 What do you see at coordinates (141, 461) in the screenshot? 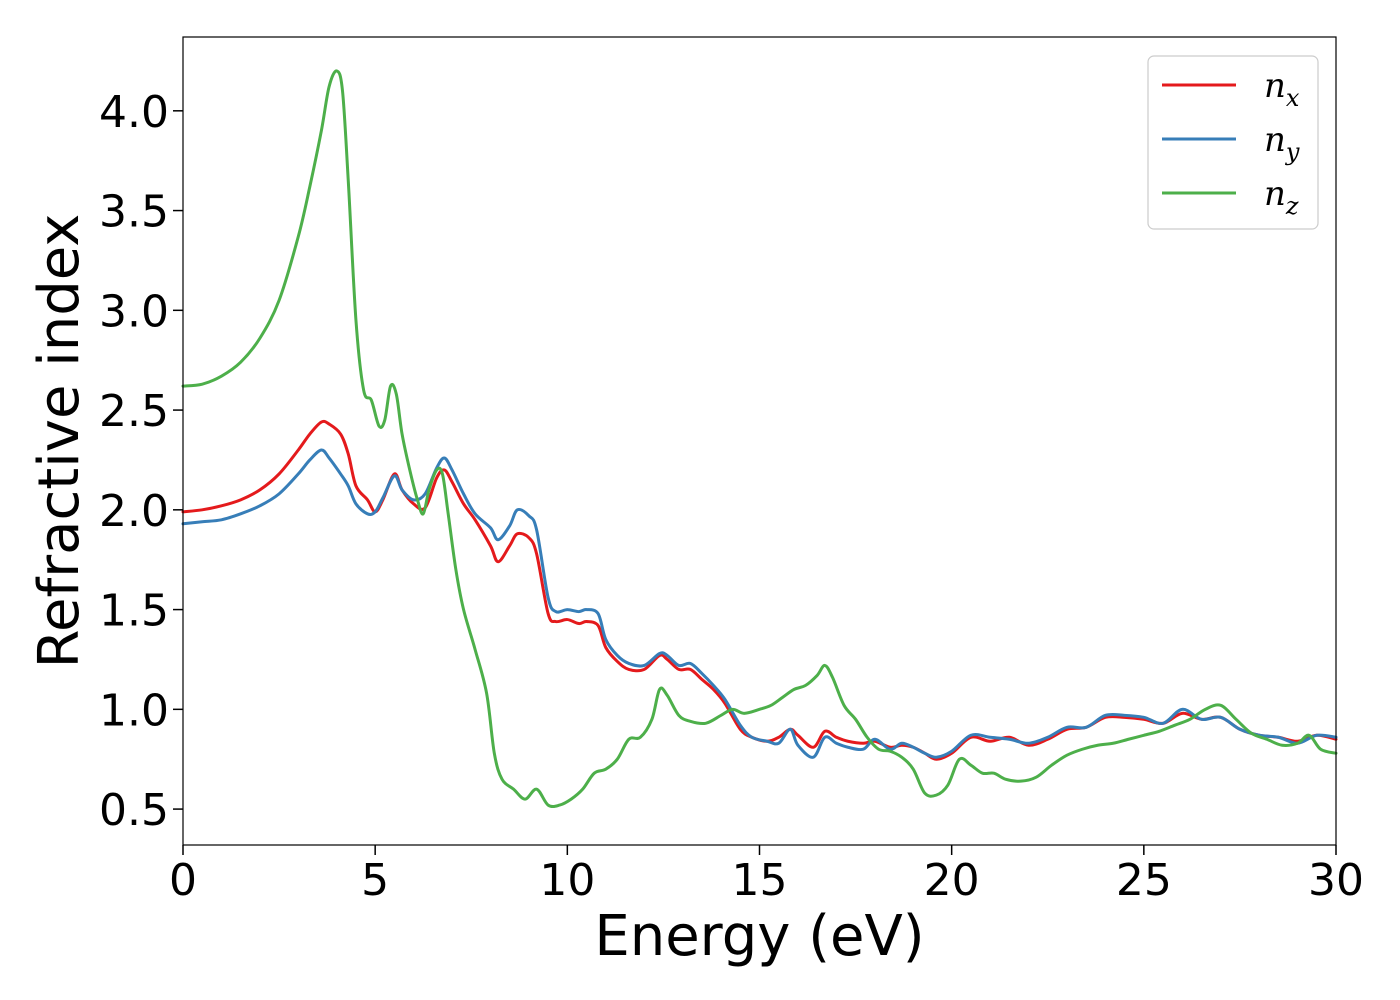
I see `y-axis-ticks: 0.5 1.0 1.5 2.0 2.5 3.0 3.5 4.0` at bounding box center [141, 461].